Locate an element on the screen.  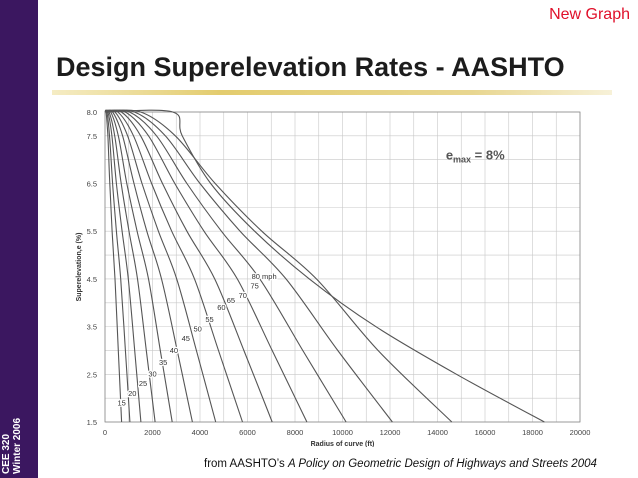
curve-45-mph is located at coordinates (160, 266).